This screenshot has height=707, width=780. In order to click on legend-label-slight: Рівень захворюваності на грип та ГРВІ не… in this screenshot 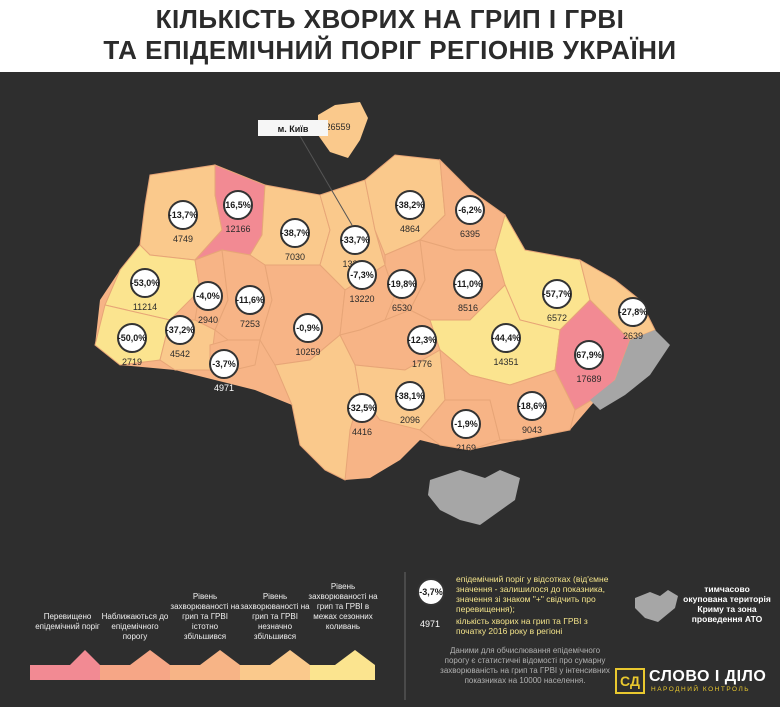, I will do `click(275, 616)`.